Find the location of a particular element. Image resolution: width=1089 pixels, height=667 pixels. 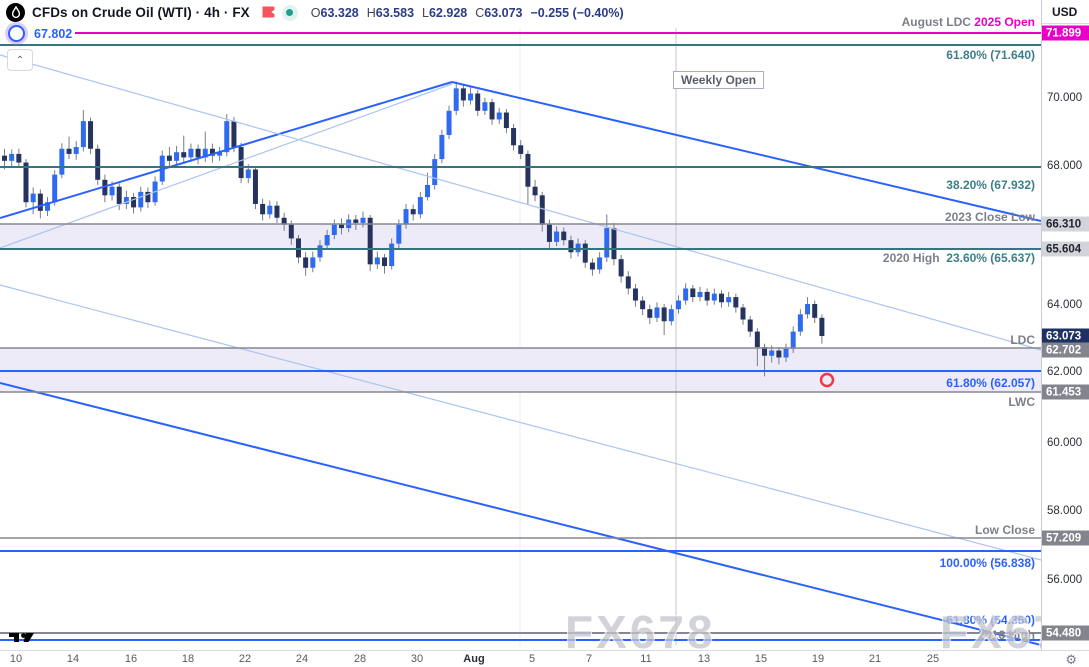

level-label: LWC is located at coordinates (1021, 402).